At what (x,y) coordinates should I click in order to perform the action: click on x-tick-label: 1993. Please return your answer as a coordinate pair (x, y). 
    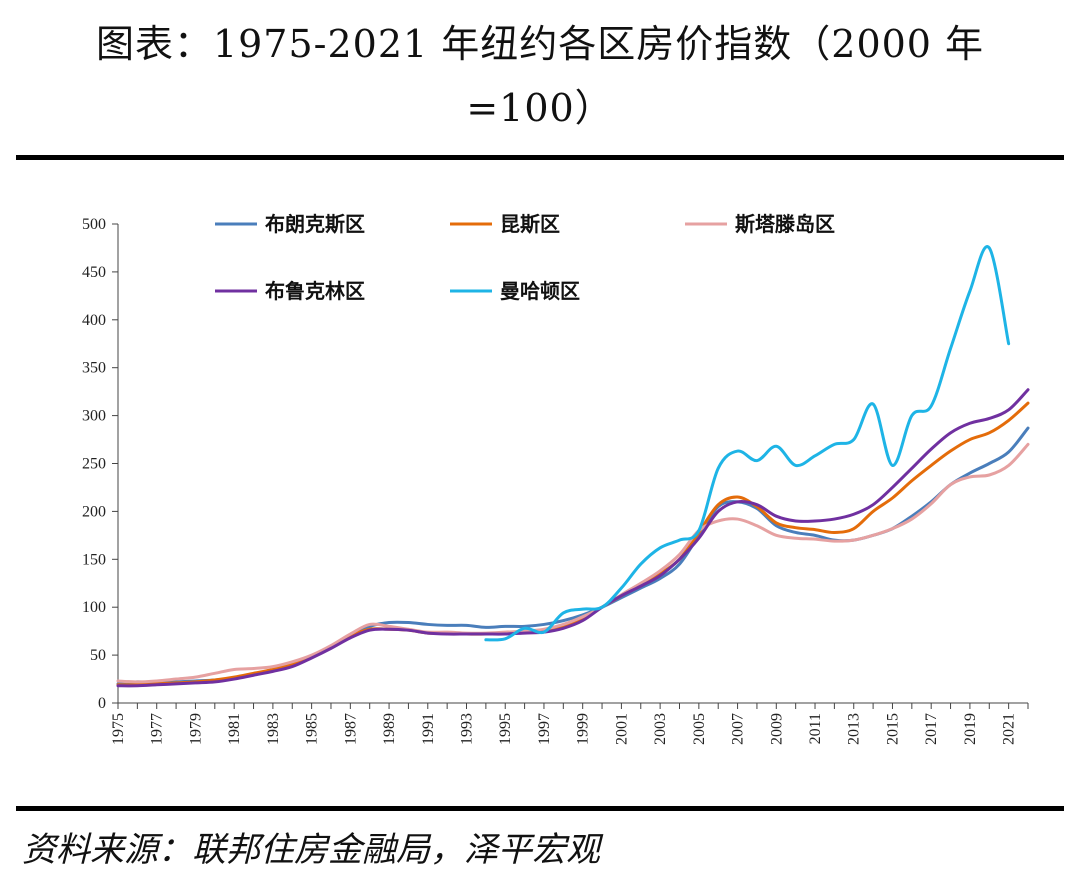
    Looking at the image, I should click on (467, 729).